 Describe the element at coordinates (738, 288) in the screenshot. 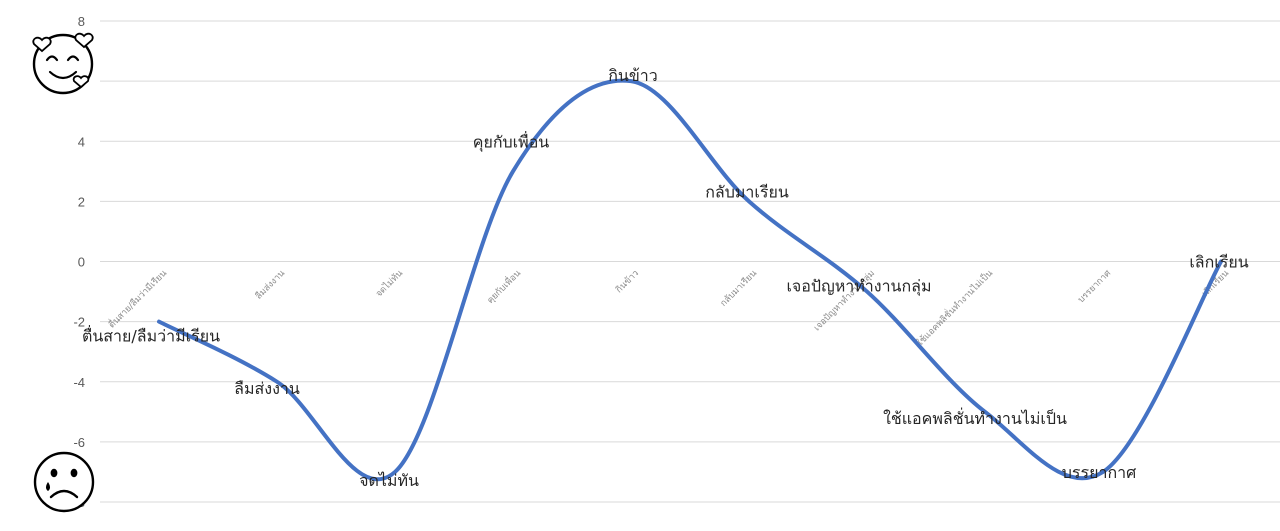

I see `x-tick-label: กลับมาเรียน` at that location.